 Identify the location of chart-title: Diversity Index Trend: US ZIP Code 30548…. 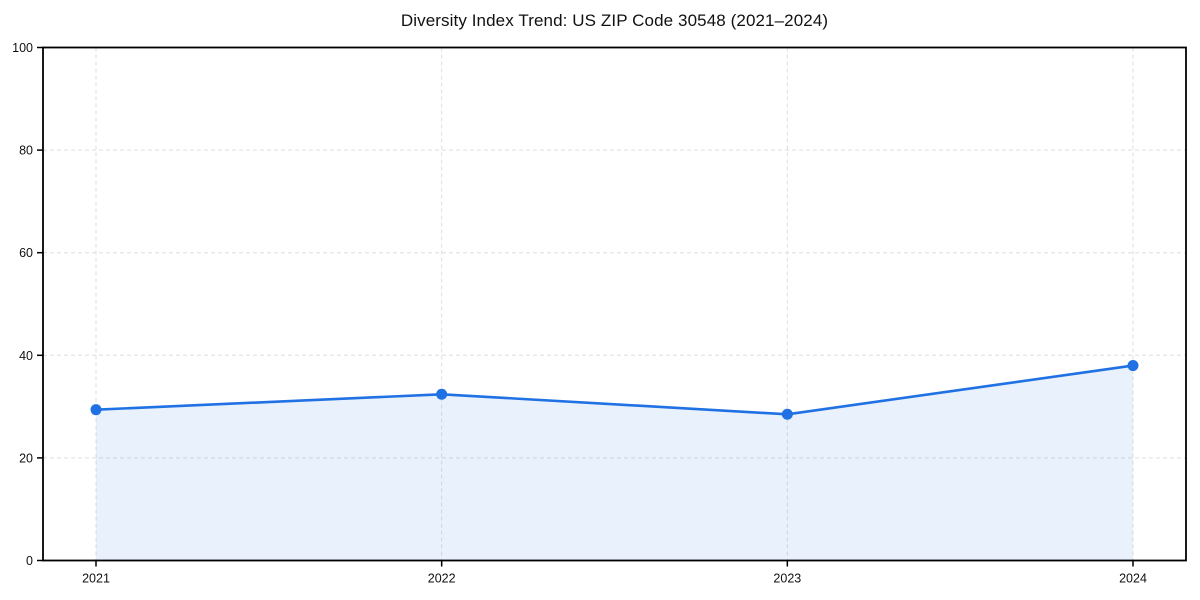
(614, 20).